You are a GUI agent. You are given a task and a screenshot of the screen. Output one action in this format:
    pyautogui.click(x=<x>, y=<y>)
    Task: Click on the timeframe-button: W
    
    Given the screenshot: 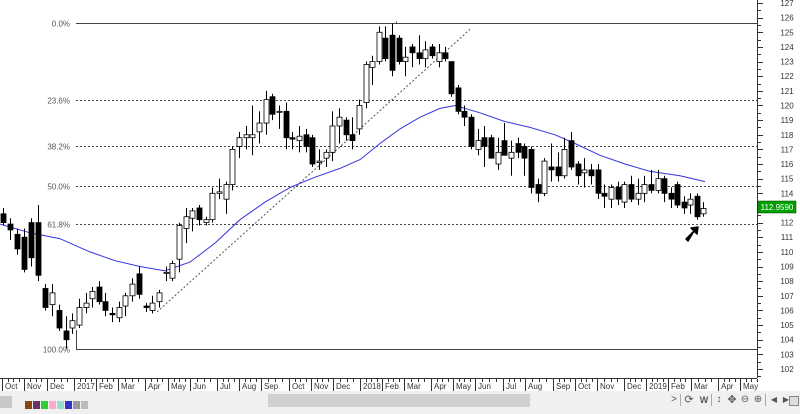 What is the action you would take?
    pyautogui.click(x=704, y=400)
    